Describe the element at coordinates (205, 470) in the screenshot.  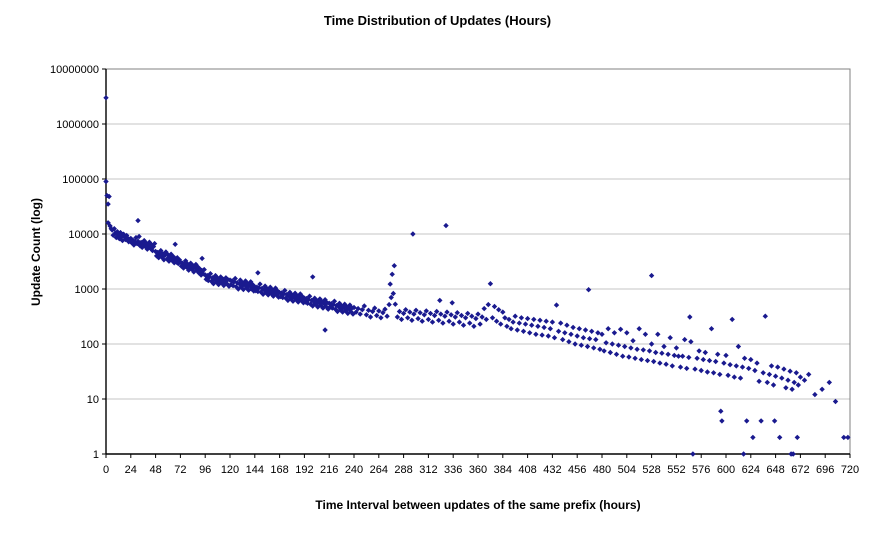
I see `x-tick-label: 96` at that location.